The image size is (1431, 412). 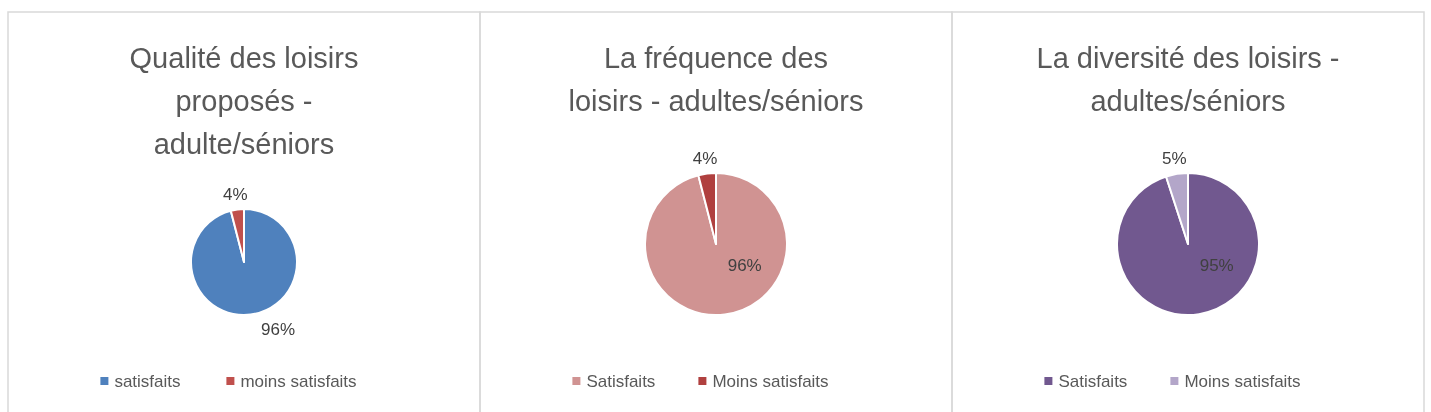 I want to click on chart-title: Qualité des loisirs proposés - adulte/séniors, so click(x=244, y=101).